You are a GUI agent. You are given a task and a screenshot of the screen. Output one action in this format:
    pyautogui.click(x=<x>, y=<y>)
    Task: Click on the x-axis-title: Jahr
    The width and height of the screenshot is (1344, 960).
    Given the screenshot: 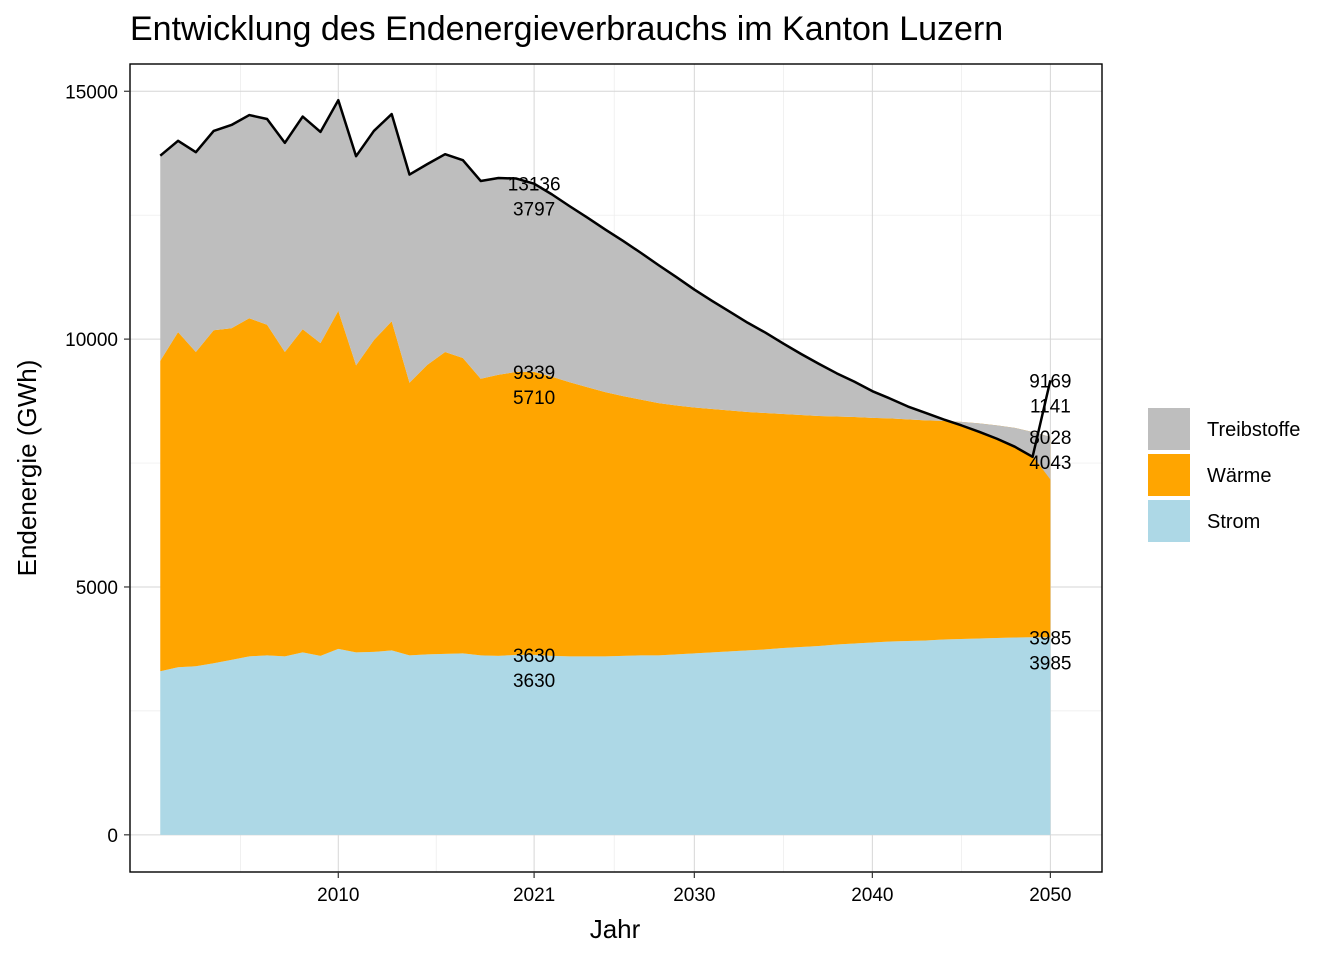 What is the action you would take?
    pyautogui.click(x=615, y=929)
    